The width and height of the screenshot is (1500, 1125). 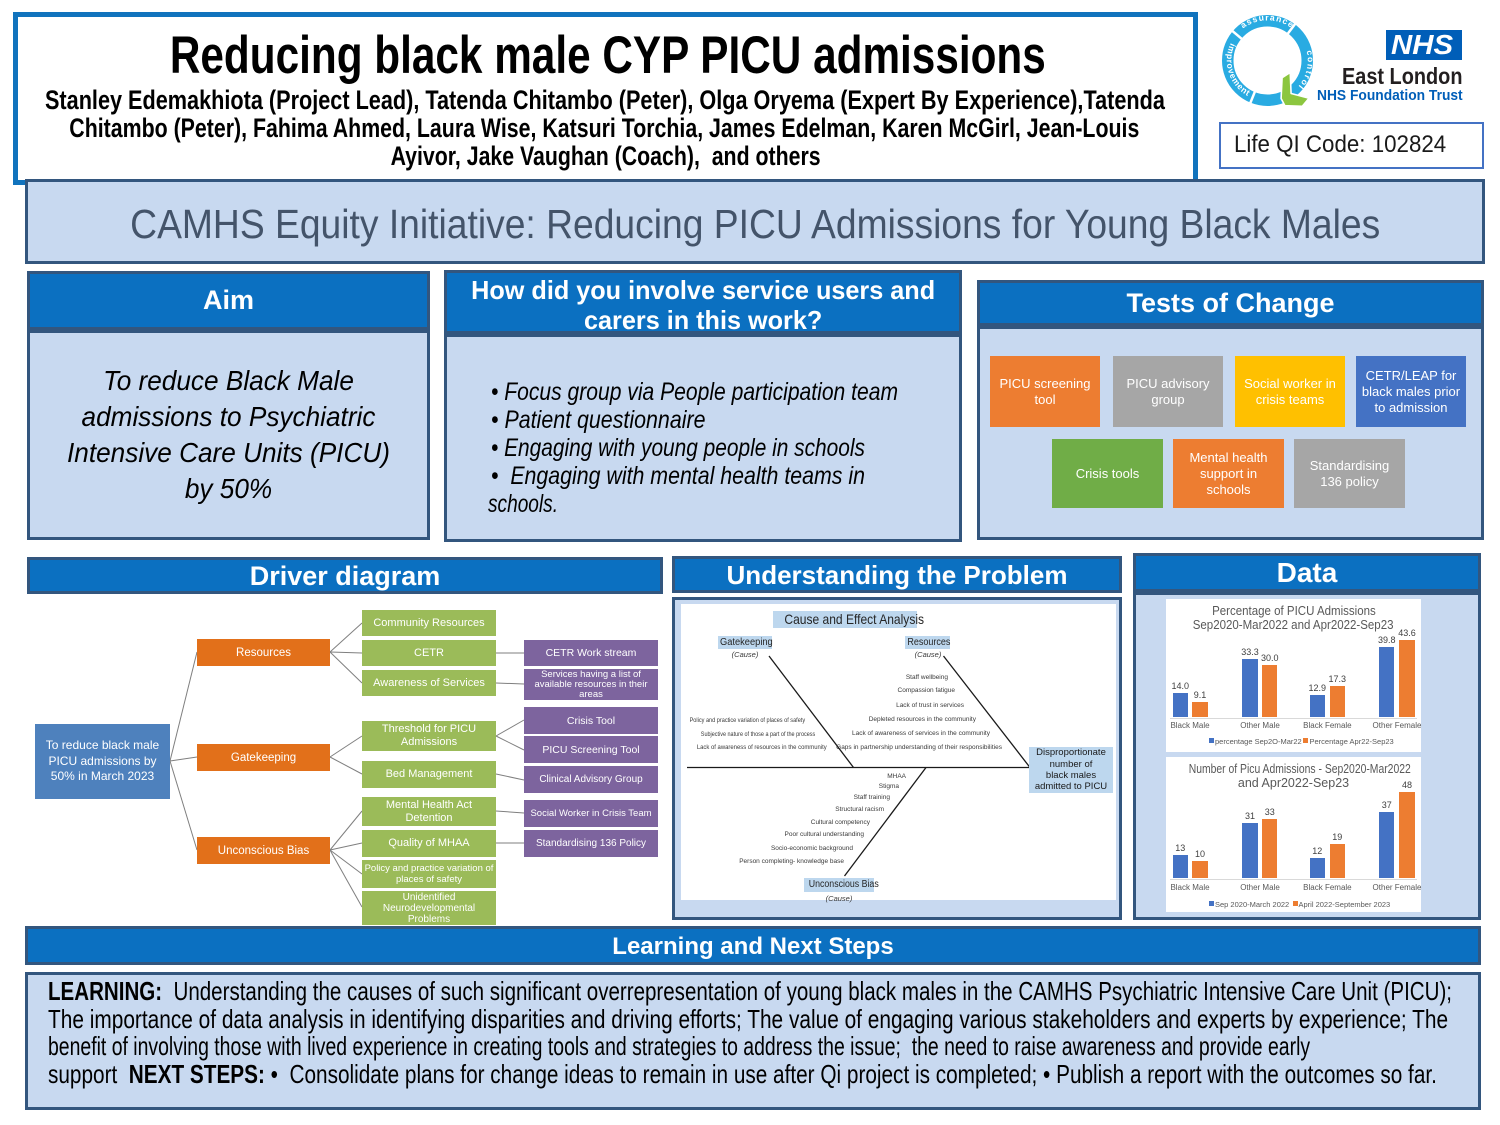 What do you see at coordinates (1239, 70) in the screenshot?
I see `svg-text: improvement` at bounding box center [1239, 70].